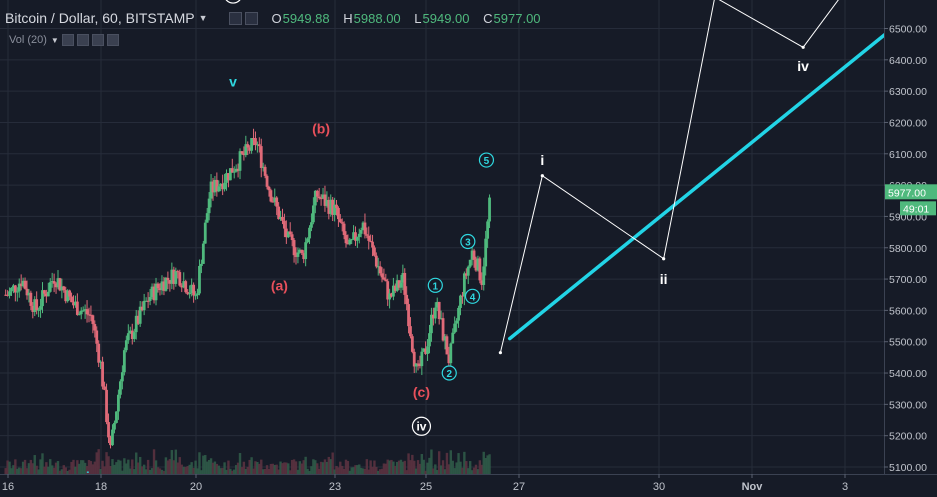  Describe the element at coordinates (542, 160) in the screenshot. I see `wave-label: i` at that location.